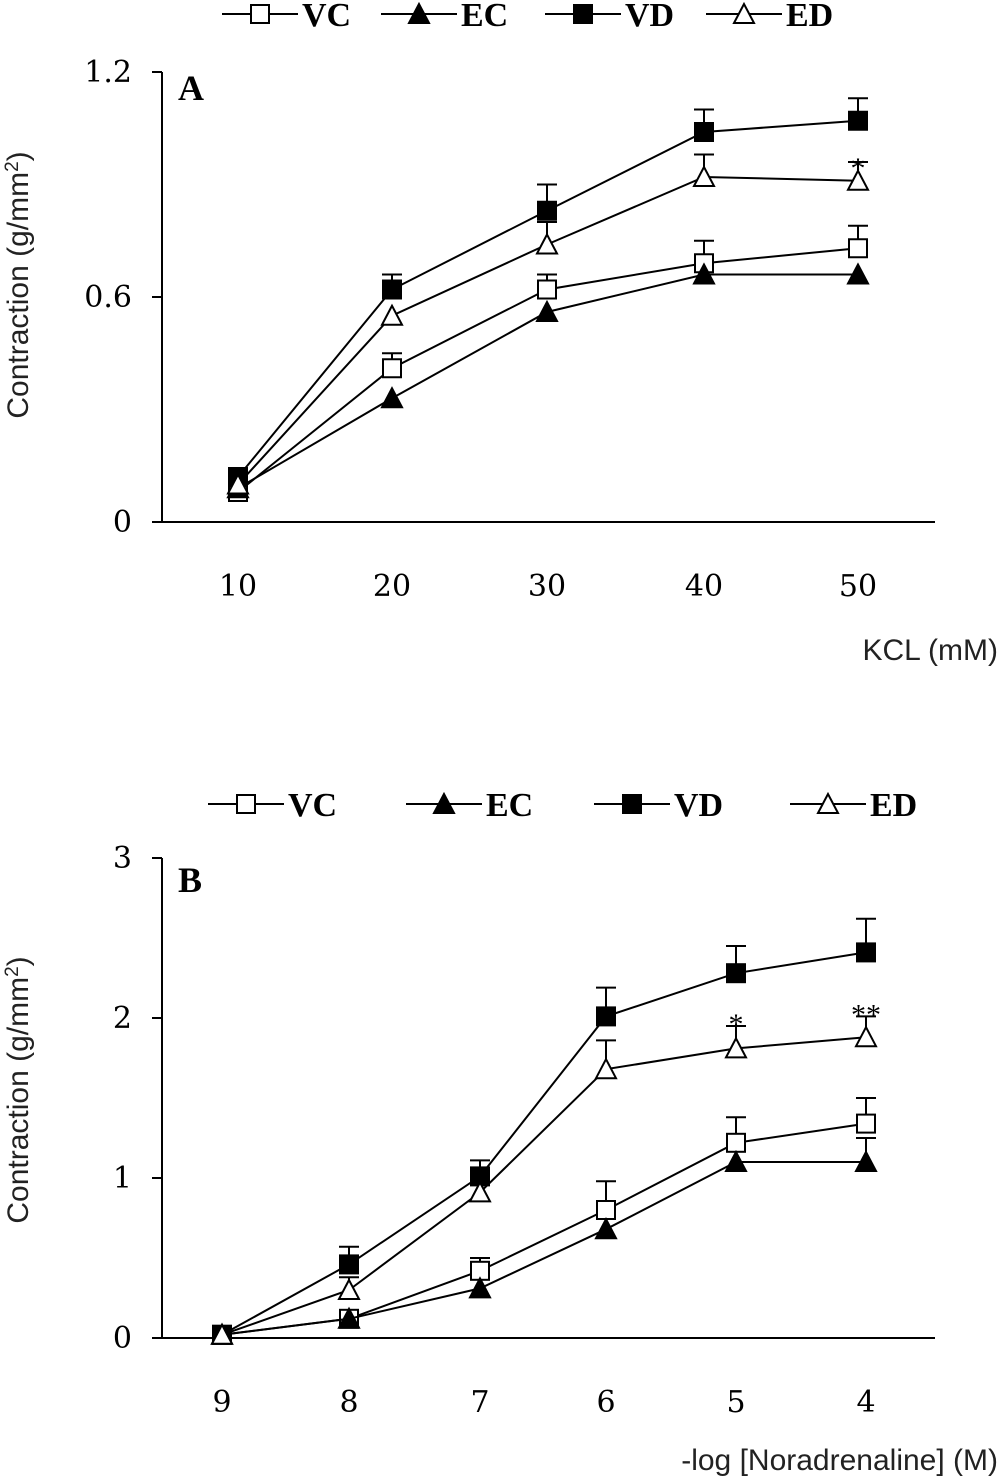  Describe the element at coordinates (704, 586) in the screenshot. I see `x-tick-label-a: 40` at that location.